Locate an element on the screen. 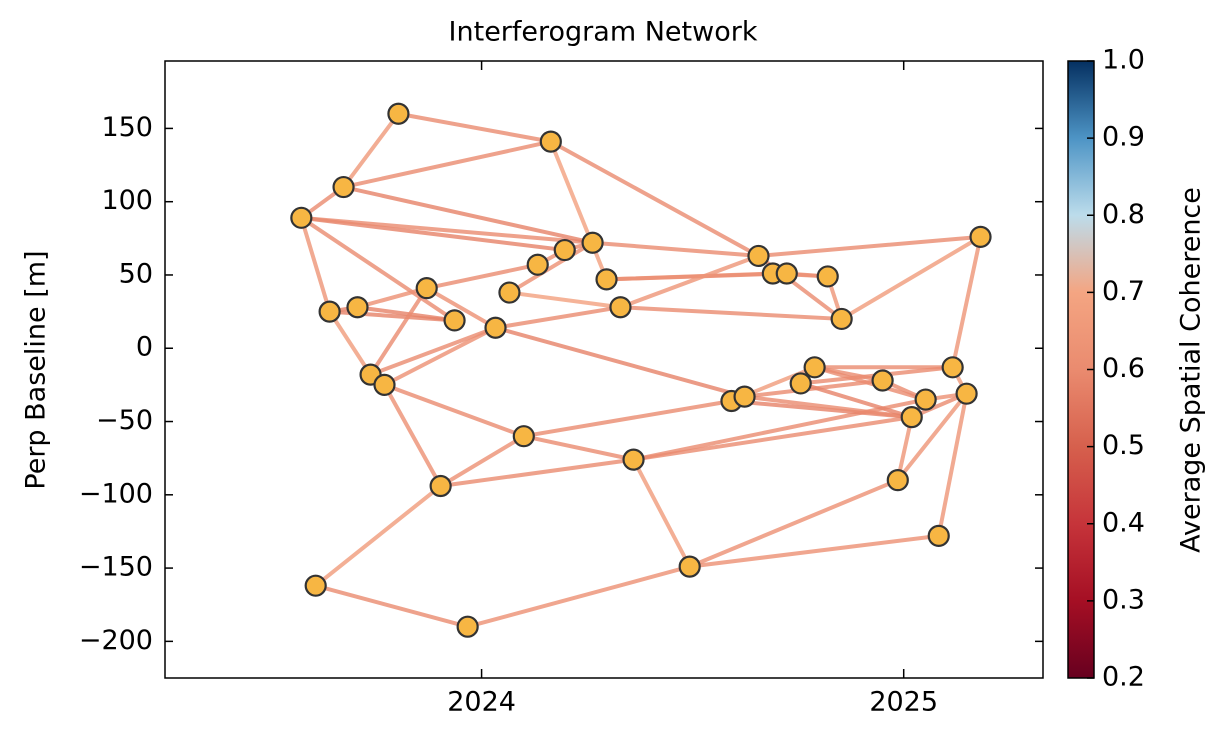  colorbar-tick-label: 0.4 is located at coordinates (1123, 522).